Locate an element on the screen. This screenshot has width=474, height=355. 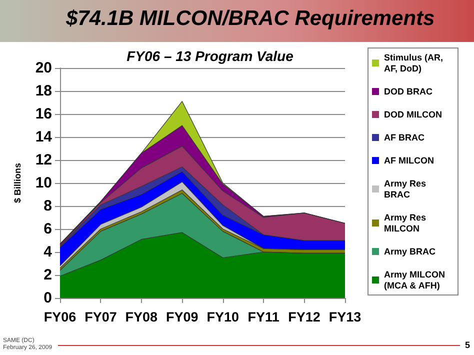
x-tick-label: FY09 is located at coordinates (182, 317).